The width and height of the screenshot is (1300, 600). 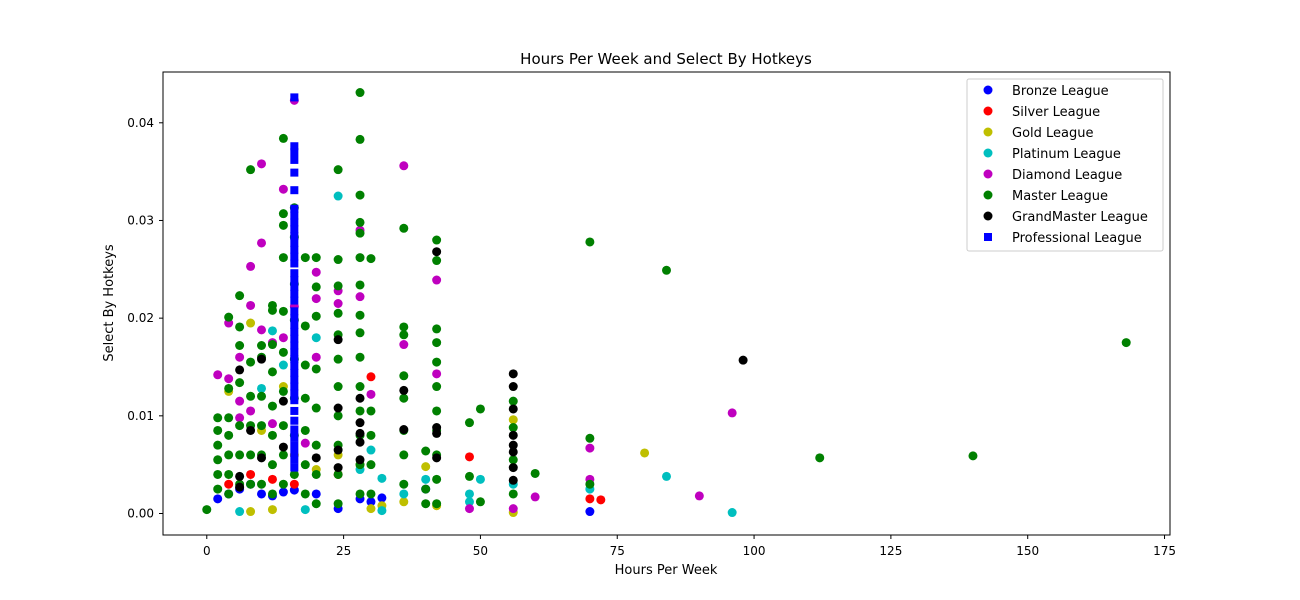 What do you see at coordinates (1053, 133) in the screenshot?
I see `legend-label: Gold League` at bounding box center [1053, 133].